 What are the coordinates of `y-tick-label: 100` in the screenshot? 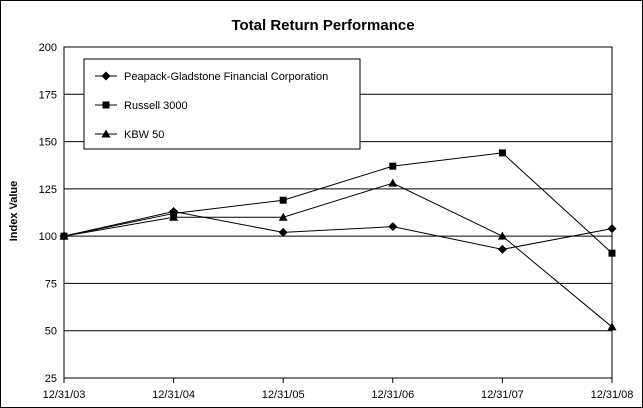 It's located at (48, 237).